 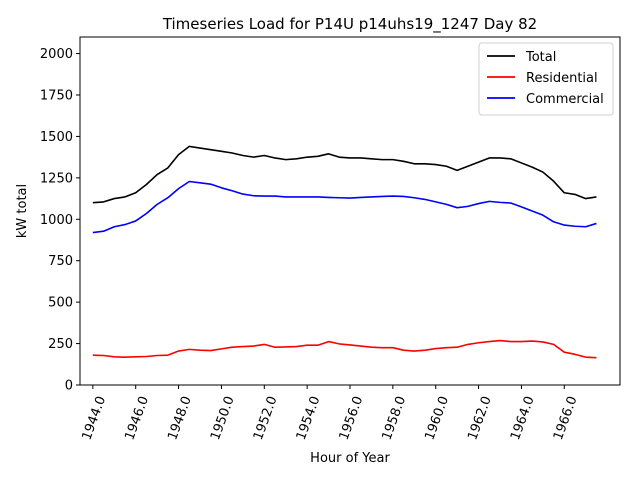 I want to click on y-axis-label: kW total, so click(x=22, y=211).